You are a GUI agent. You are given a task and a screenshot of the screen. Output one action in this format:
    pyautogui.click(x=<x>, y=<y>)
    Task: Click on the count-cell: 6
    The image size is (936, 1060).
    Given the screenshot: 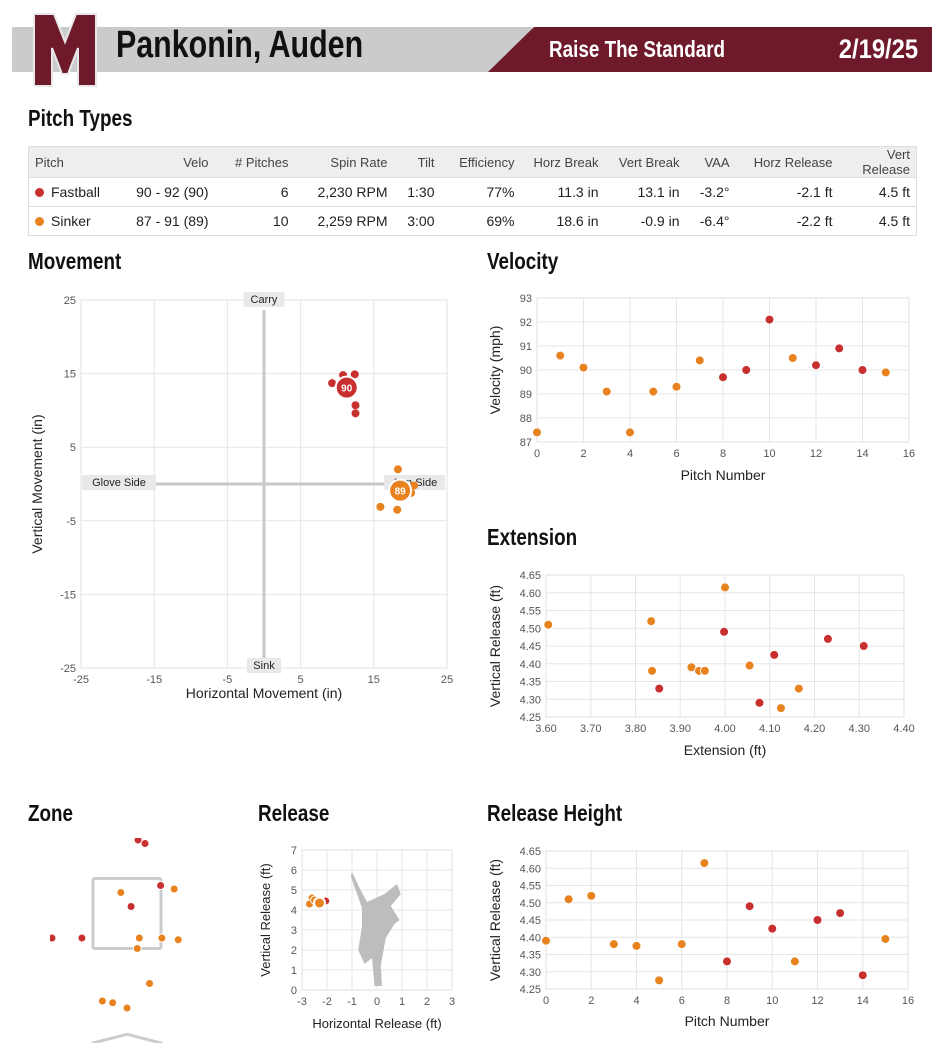 What is the action you would take?
    pyautogui.click(x=254, y=192)
    